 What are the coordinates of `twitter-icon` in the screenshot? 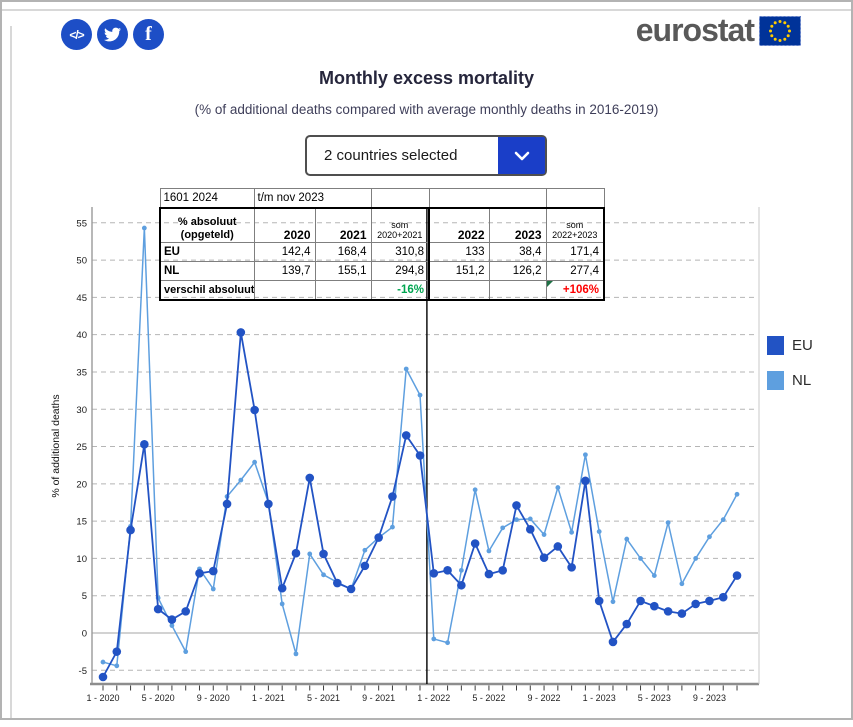 It's located at (112, 34).